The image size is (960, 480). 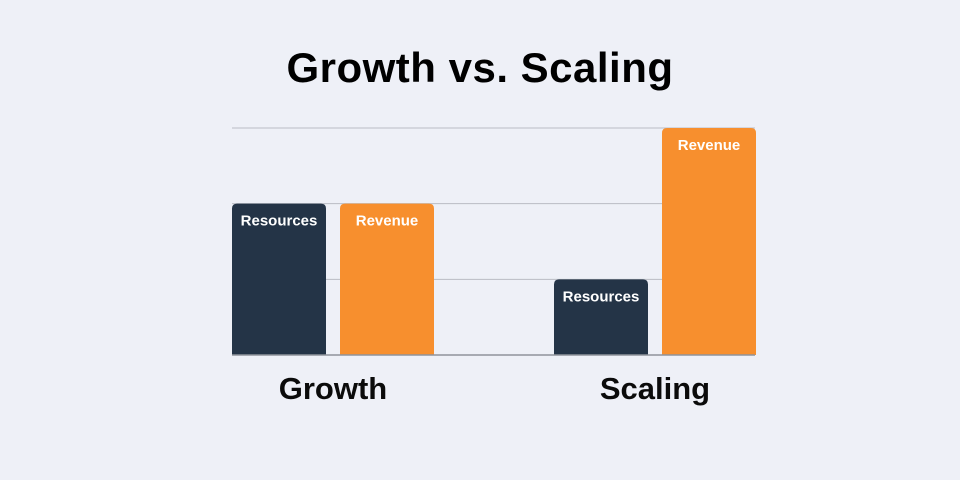 I want to click on bar-resources-scaling, so click(x=601, y=317).